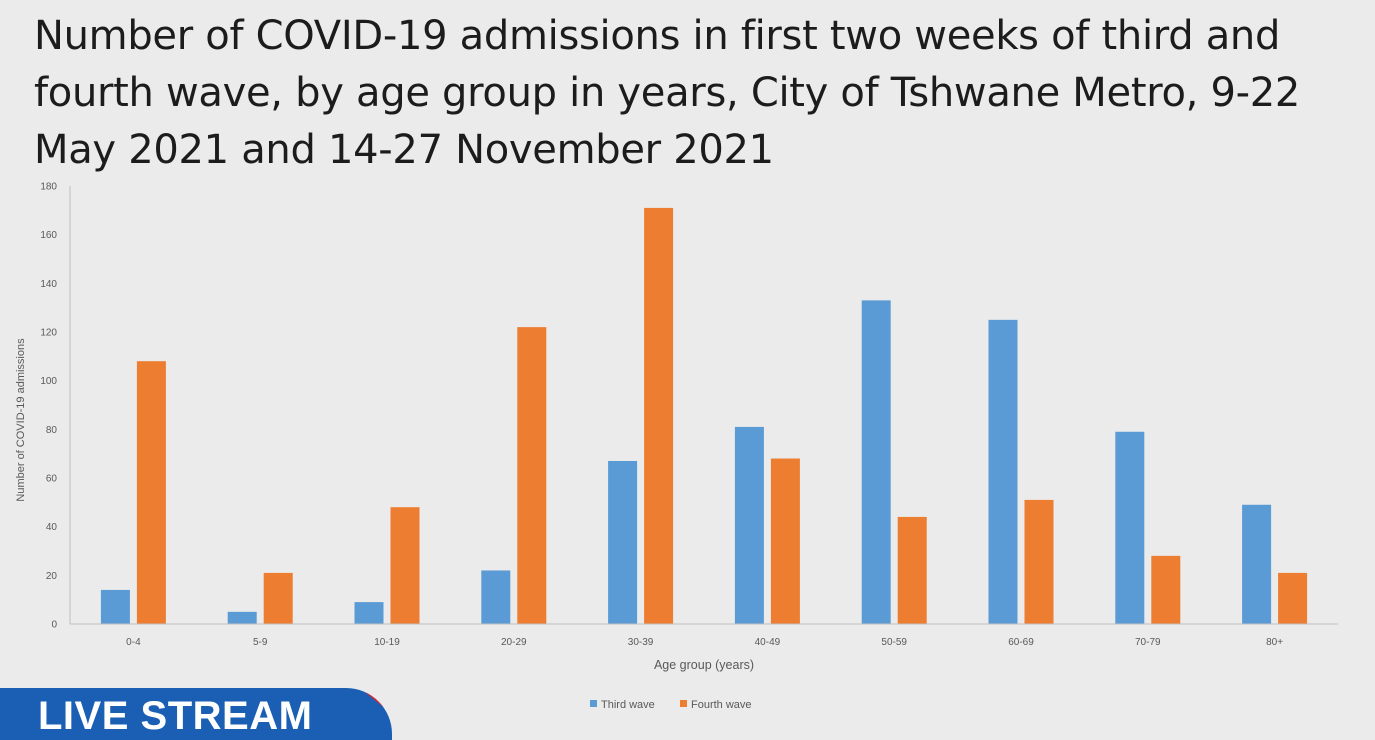 The height and width of the screenshot is (740, 1375). What do you see at coordinates (48, 284) in the screenshot?
I see `y-tick-label: 140` at bounding box center [48, 284].